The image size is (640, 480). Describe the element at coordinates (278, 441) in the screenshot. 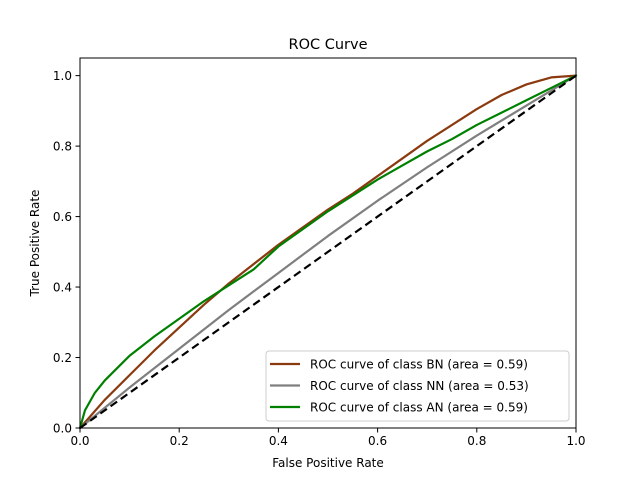

I see `x-tick-label: 0.4` at that location.